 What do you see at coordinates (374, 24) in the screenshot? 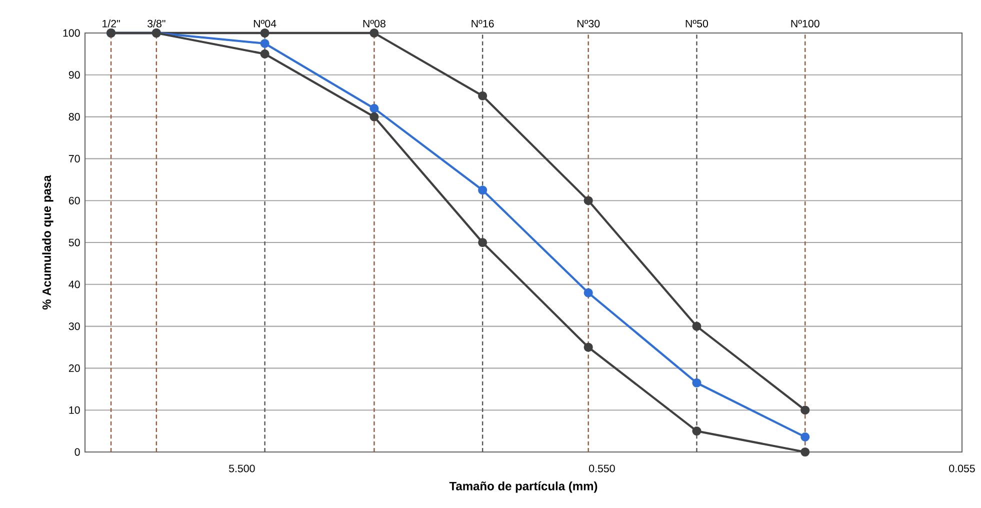
I see `annotation: Nº08` at bounding box center [374, 24].